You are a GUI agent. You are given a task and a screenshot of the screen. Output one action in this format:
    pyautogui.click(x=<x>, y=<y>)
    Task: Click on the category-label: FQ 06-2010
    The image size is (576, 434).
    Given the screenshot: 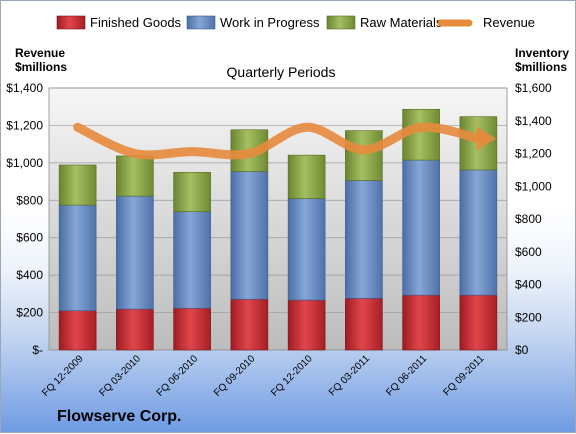 What is the action you would take?
    pyautogui.click(x=178, y=376)
    